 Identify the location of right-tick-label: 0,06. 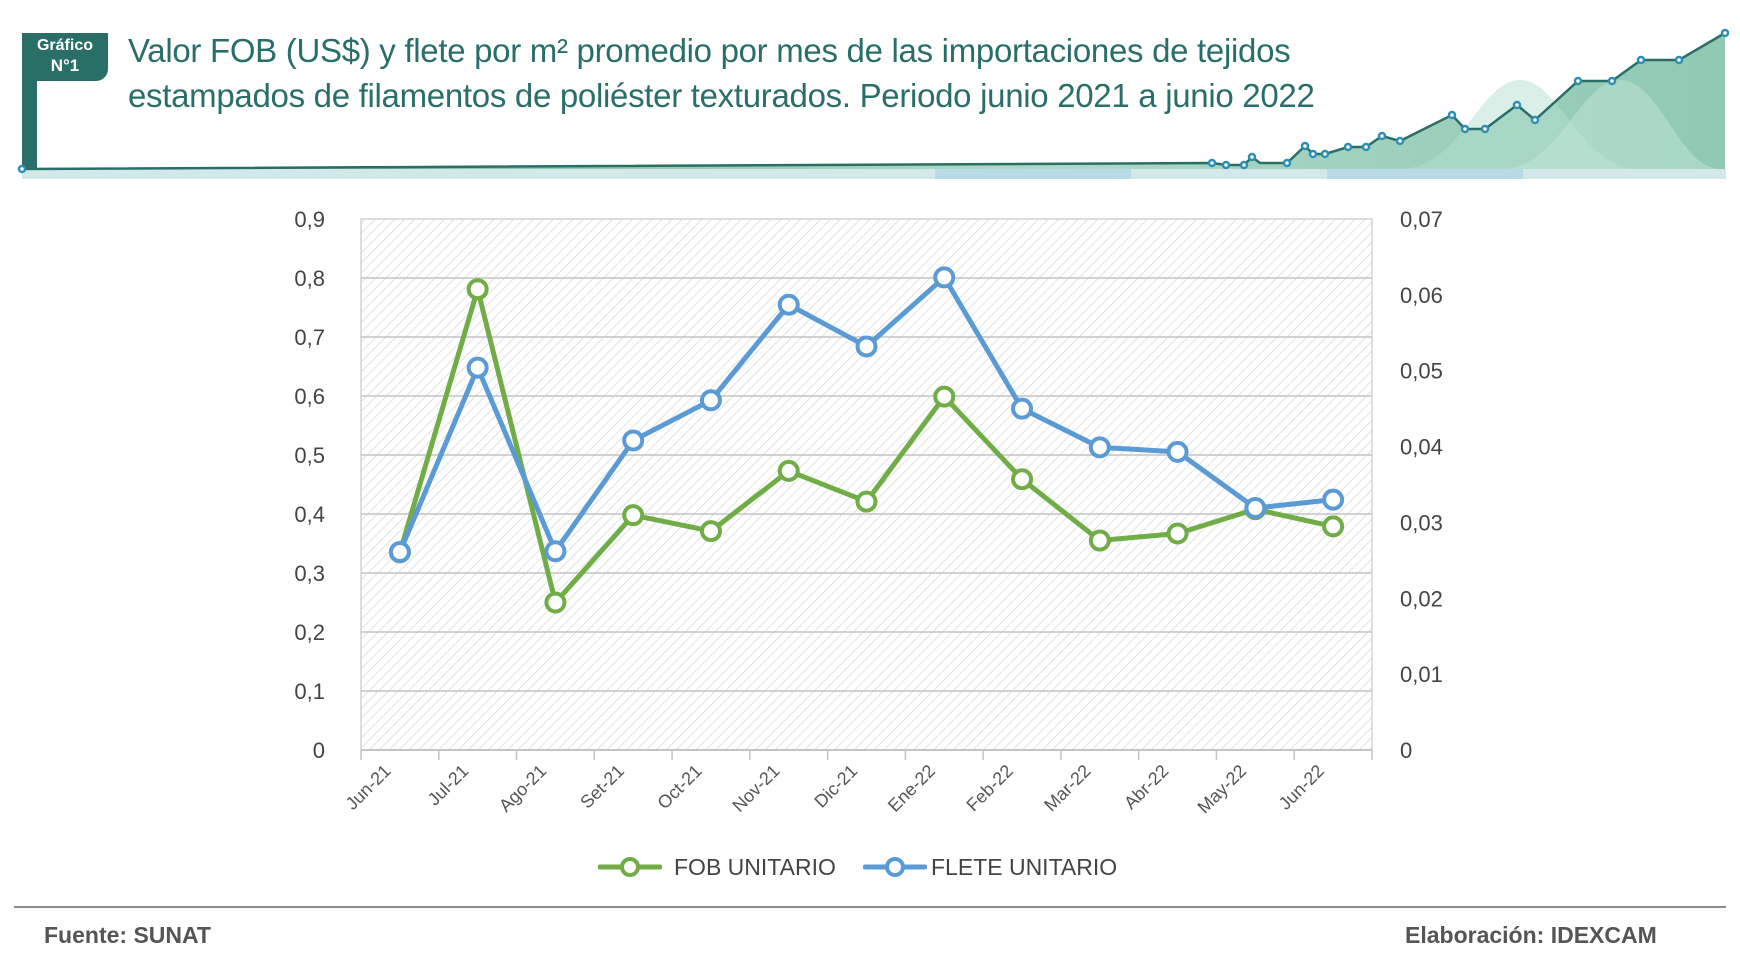
(1421, 295).